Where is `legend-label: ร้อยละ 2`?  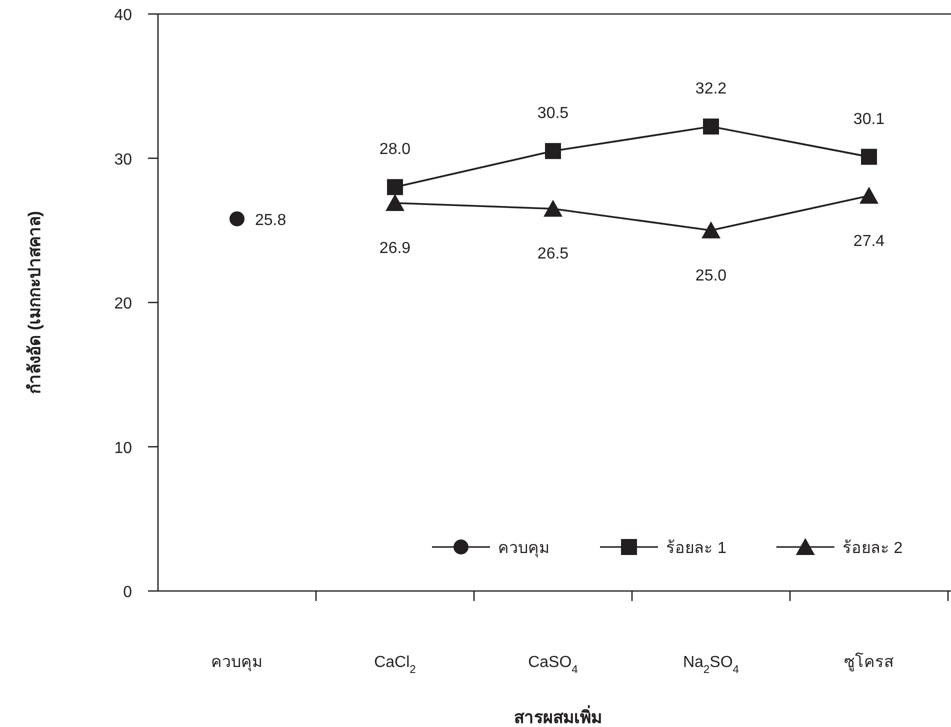
legend-label: ร้อยละ 2 is located at coordinates (872, 548).